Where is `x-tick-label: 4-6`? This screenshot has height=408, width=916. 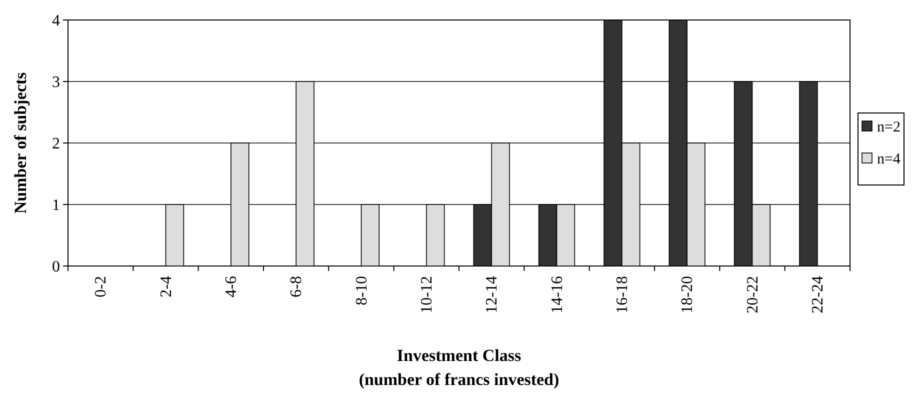 x-tick-label: 4-6 is located at coordinates (231, 287).